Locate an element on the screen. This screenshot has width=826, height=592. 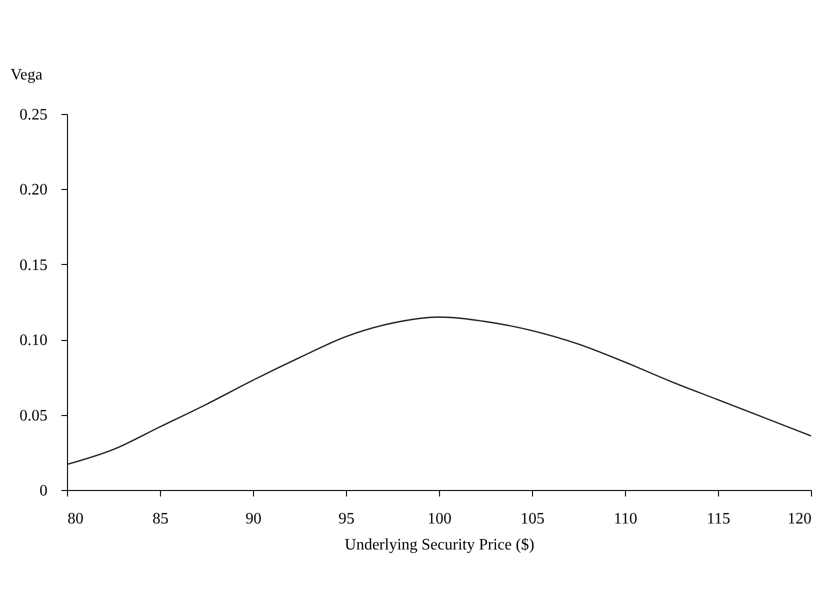
y-tick-label: 0.25 is located at coordinates (34, 115).